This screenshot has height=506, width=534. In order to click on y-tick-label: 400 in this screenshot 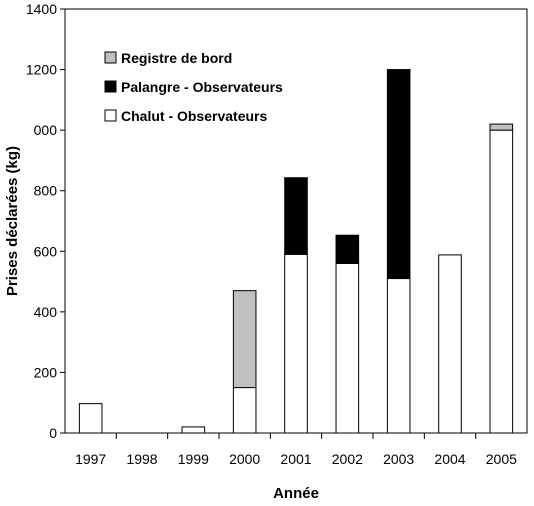, I will do `click(46, 312)`.